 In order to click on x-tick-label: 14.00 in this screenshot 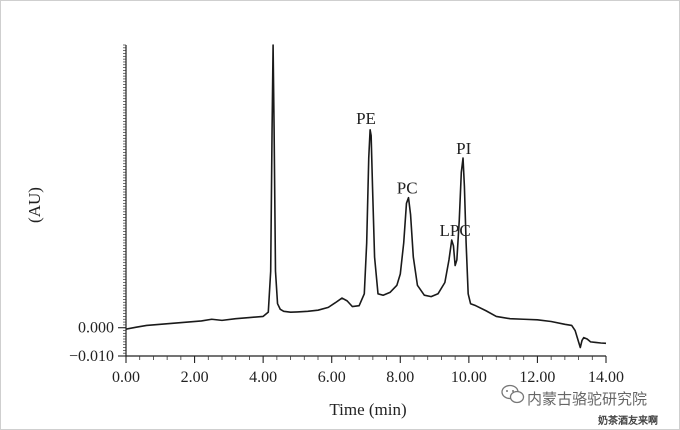, I will do `click(606, 377)`.